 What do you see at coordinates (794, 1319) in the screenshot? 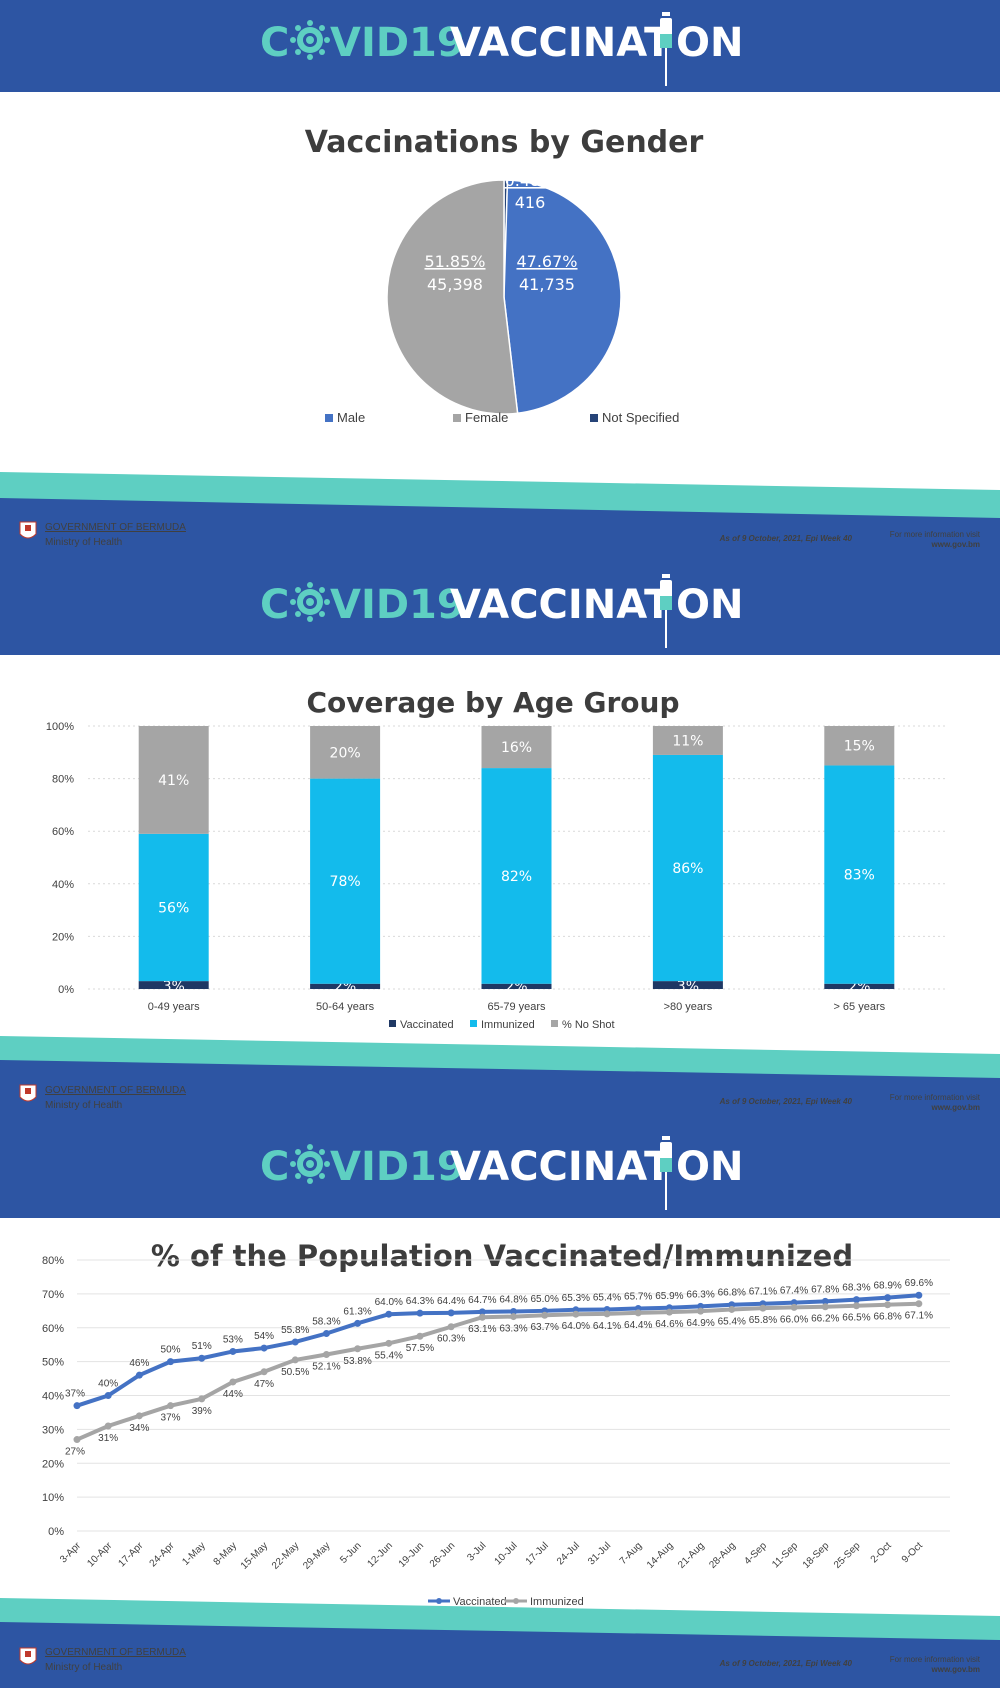
I see `point-data-label: 66.0%` at bounding box center [794, 1319].